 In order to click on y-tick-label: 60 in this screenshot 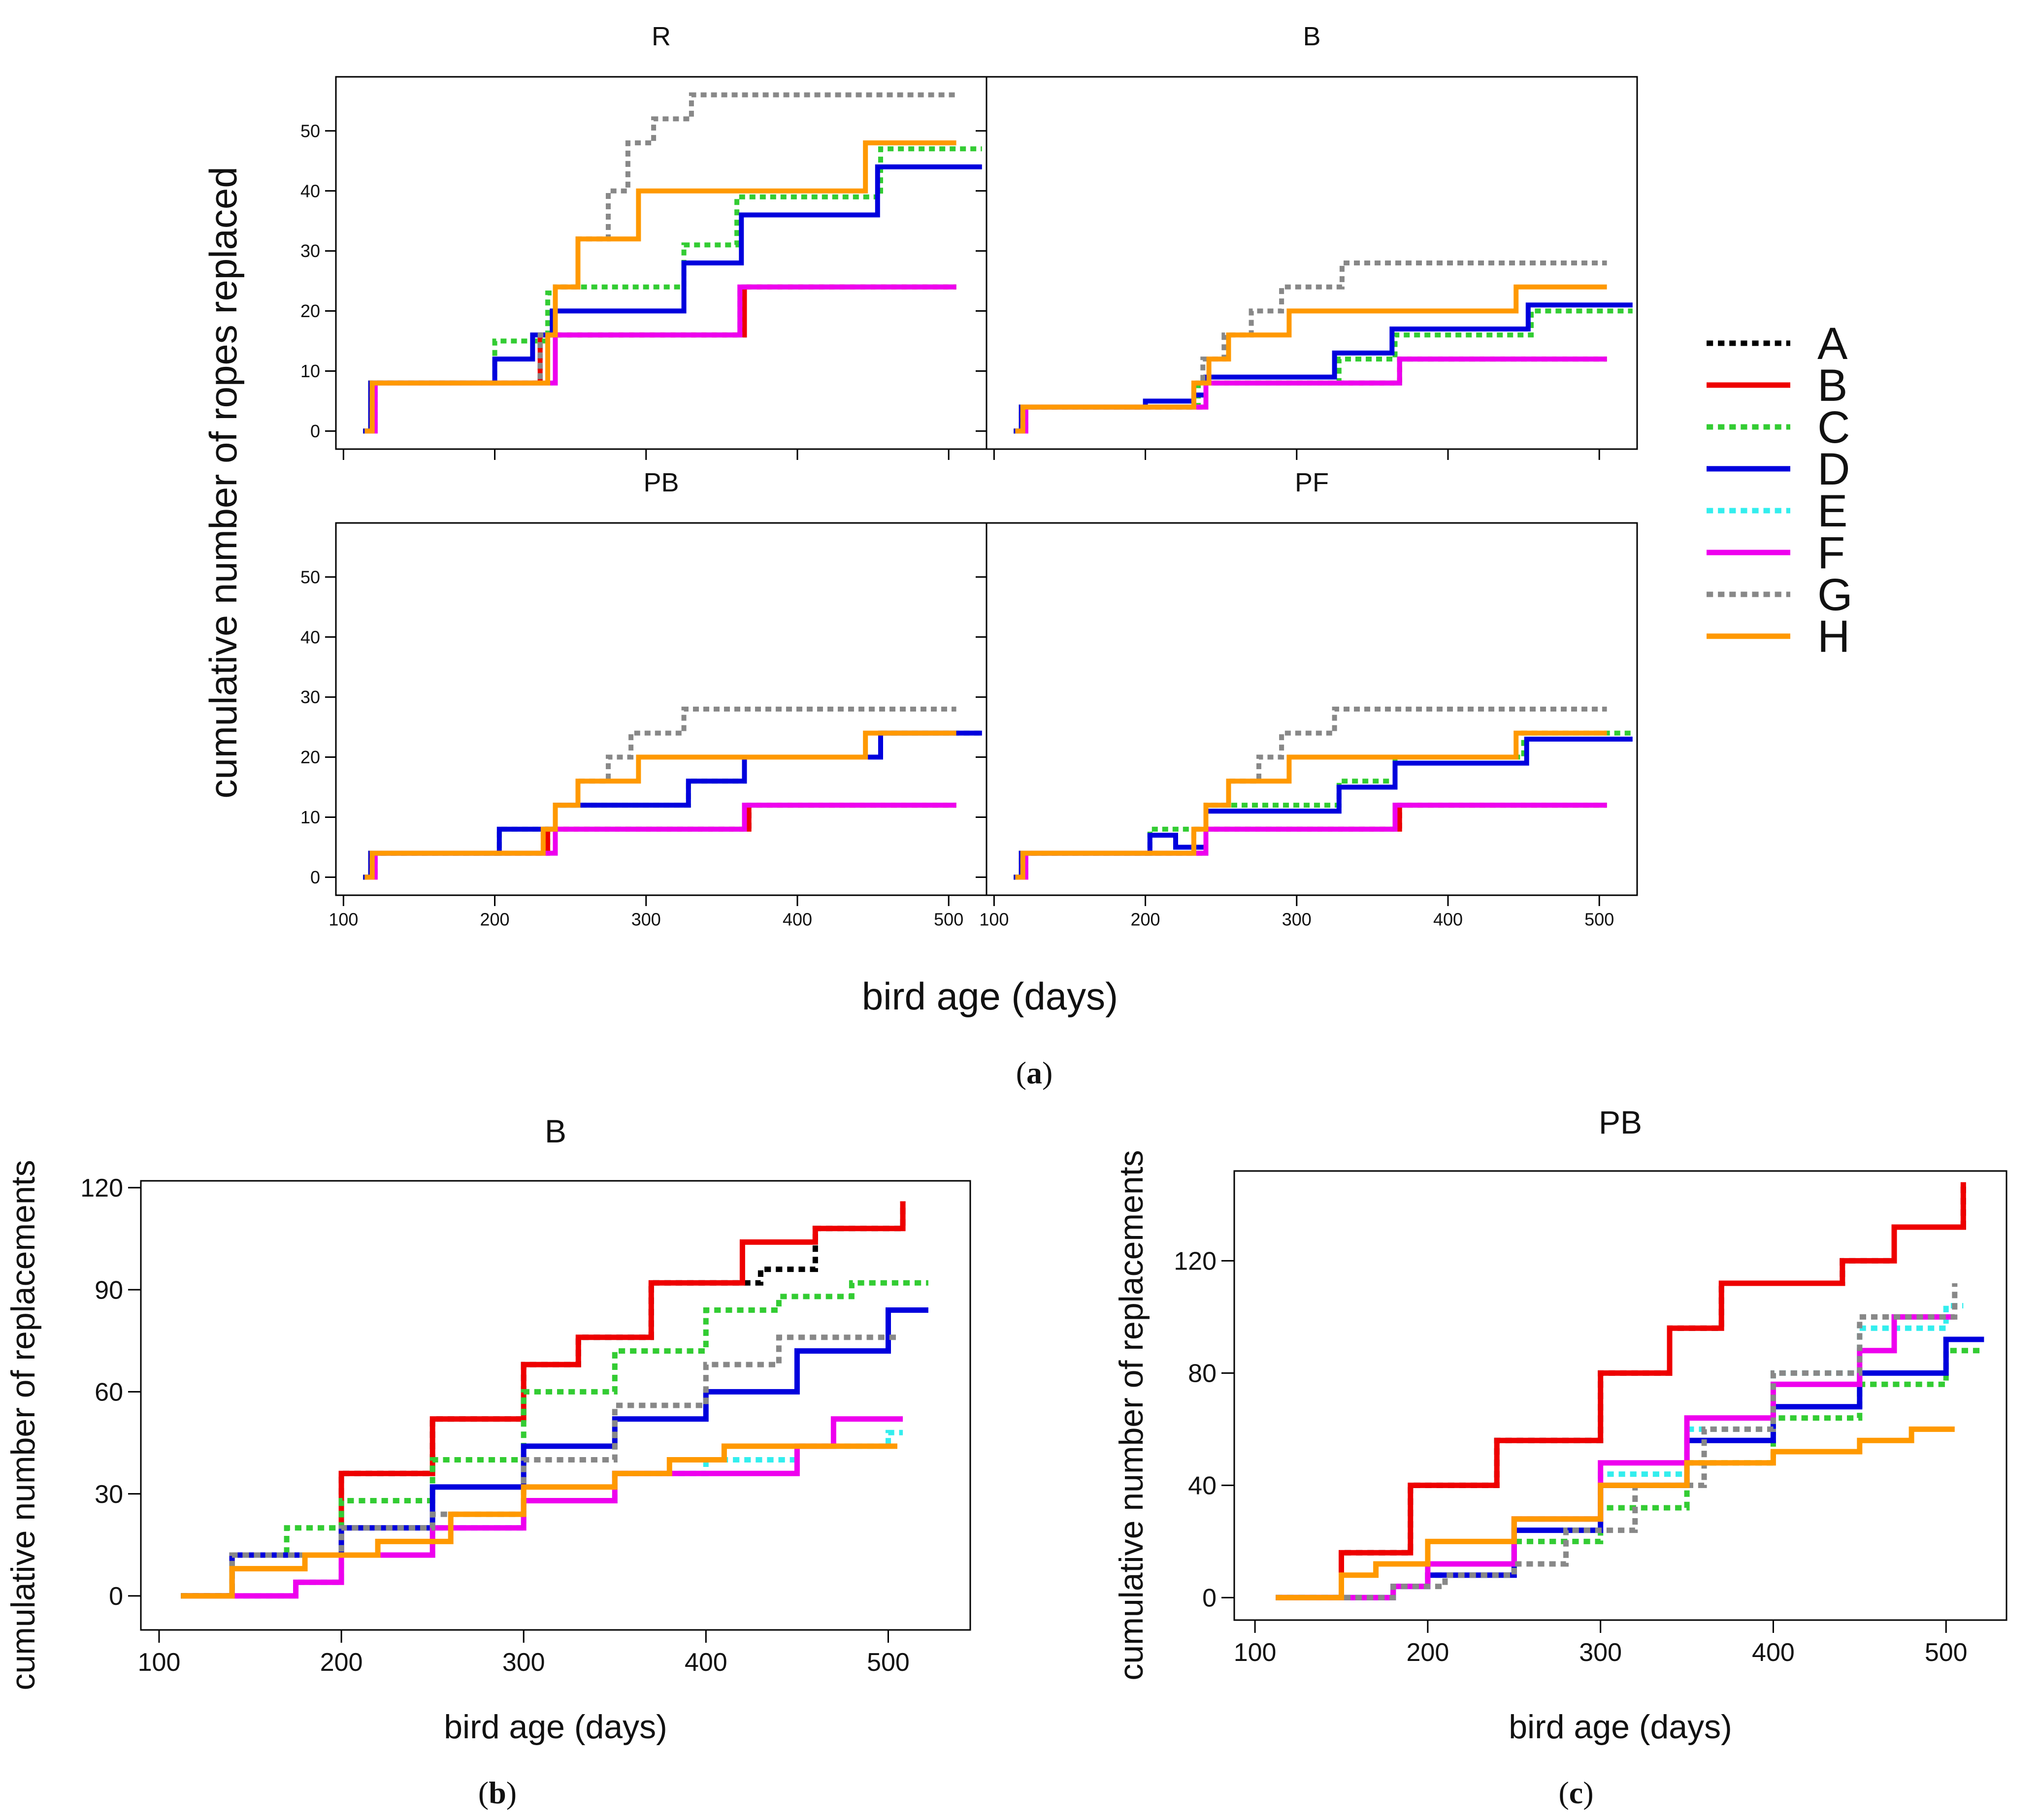, I will do `click(109, 1392)`.